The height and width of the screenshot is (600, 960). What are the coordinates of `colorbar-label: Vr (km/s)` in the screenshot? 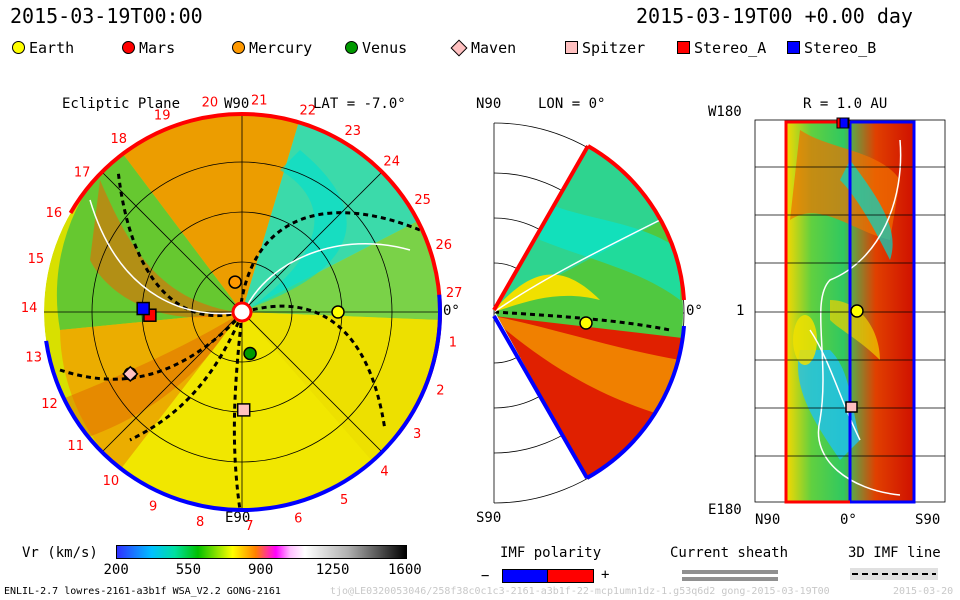 It's located at (60, 553).